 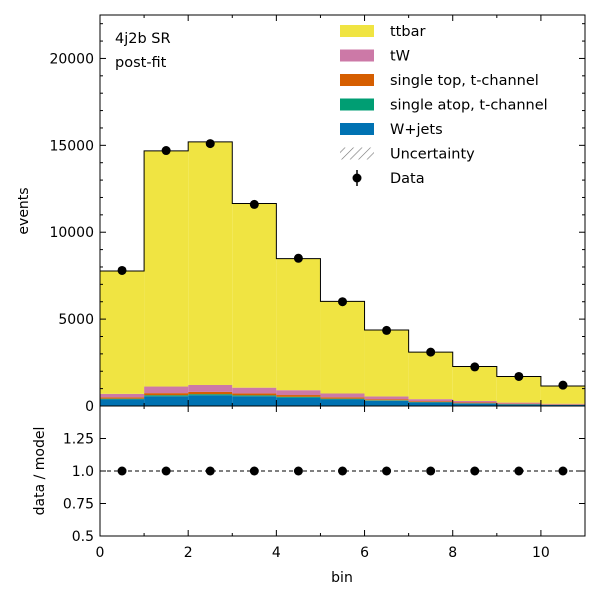 What do you see at coordinates (71, 59) in the screenshot?
I see `main-y-tick-label: 20000` at bounding box center [71, 59].